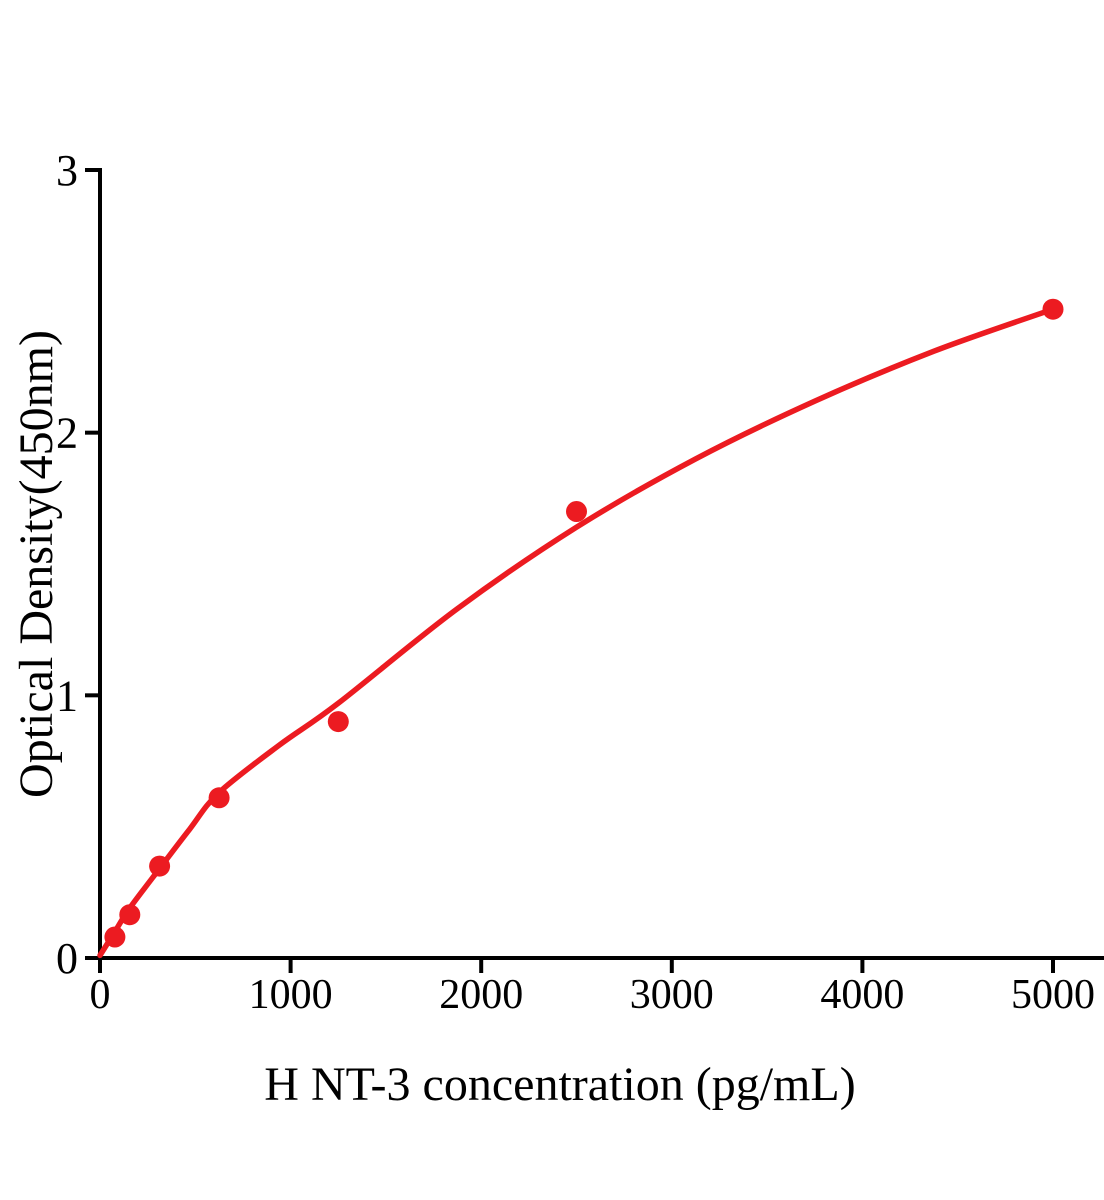 The height and width of the screenshot is (1200, 1104). I want to click on x-tick-label: 0, so click(100, 995).